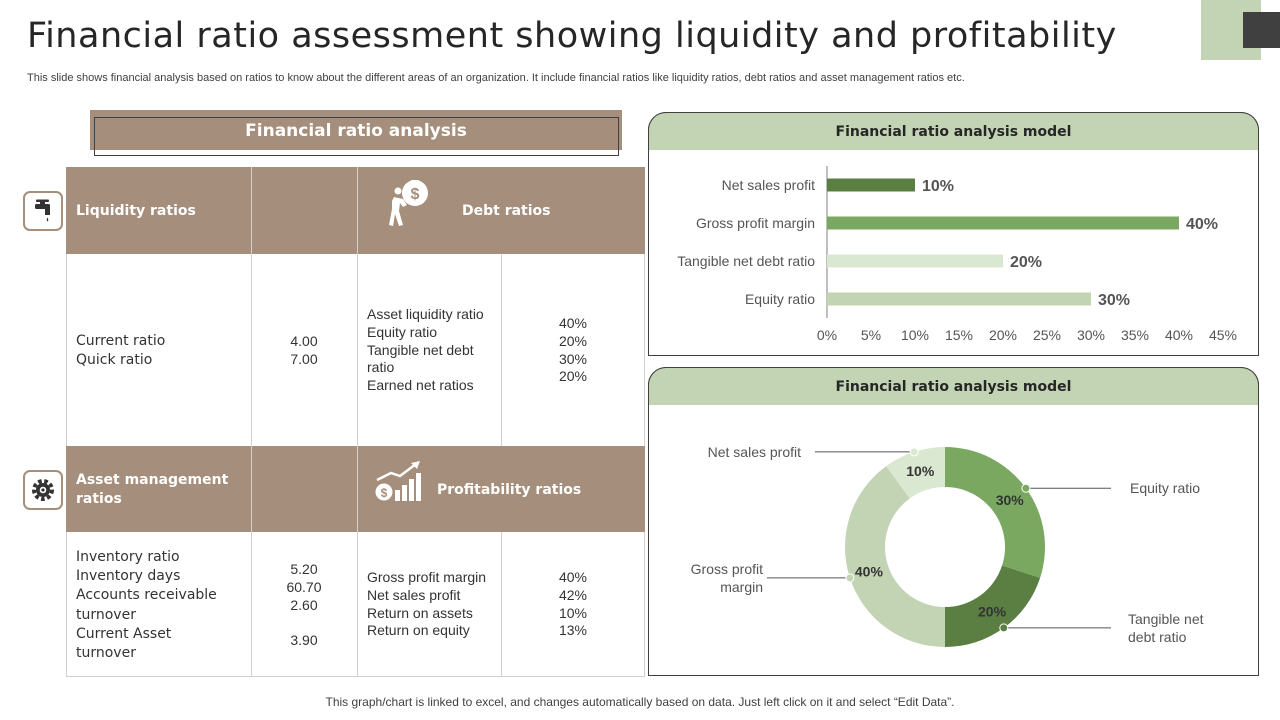  Describe the element at coordinates (1026, 262) in the screenshot. I see `bar-value-label: 20%` at that location.